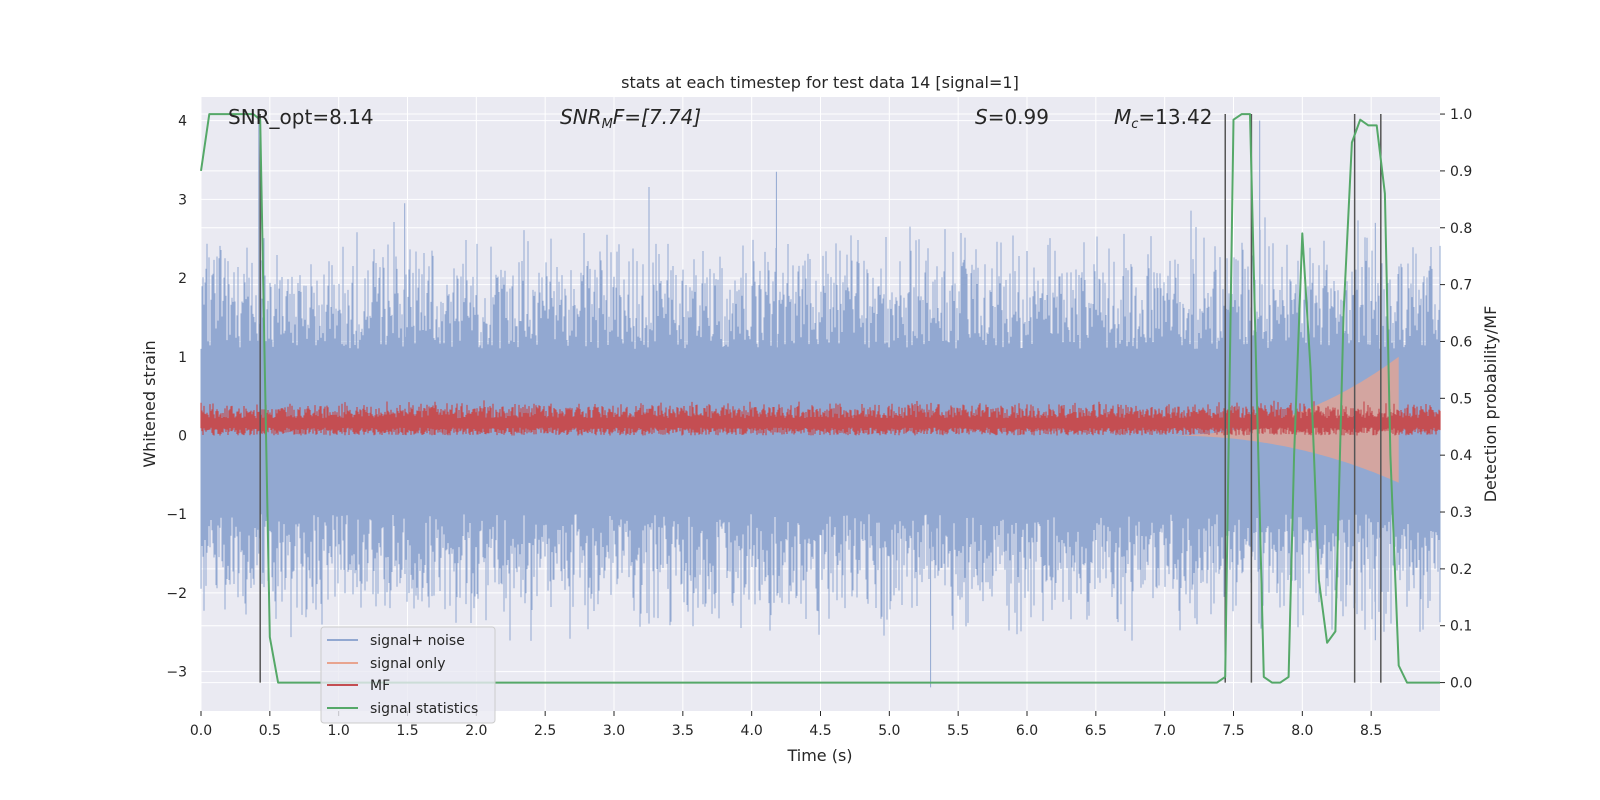  I want to click on x-tick-label: 2.0, so click(476, 731).